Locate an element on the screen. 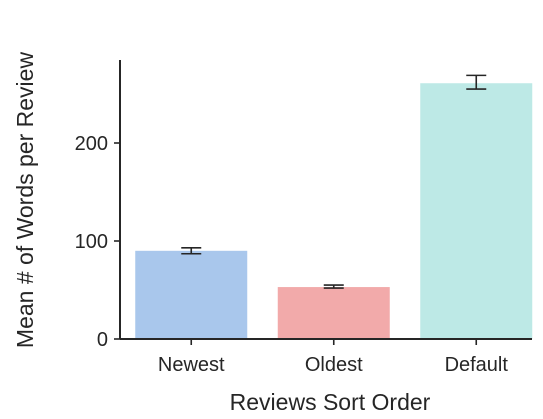 This screenshot has width=543, height=419. x-tick-label: Default is located at coordinates (477, 365).